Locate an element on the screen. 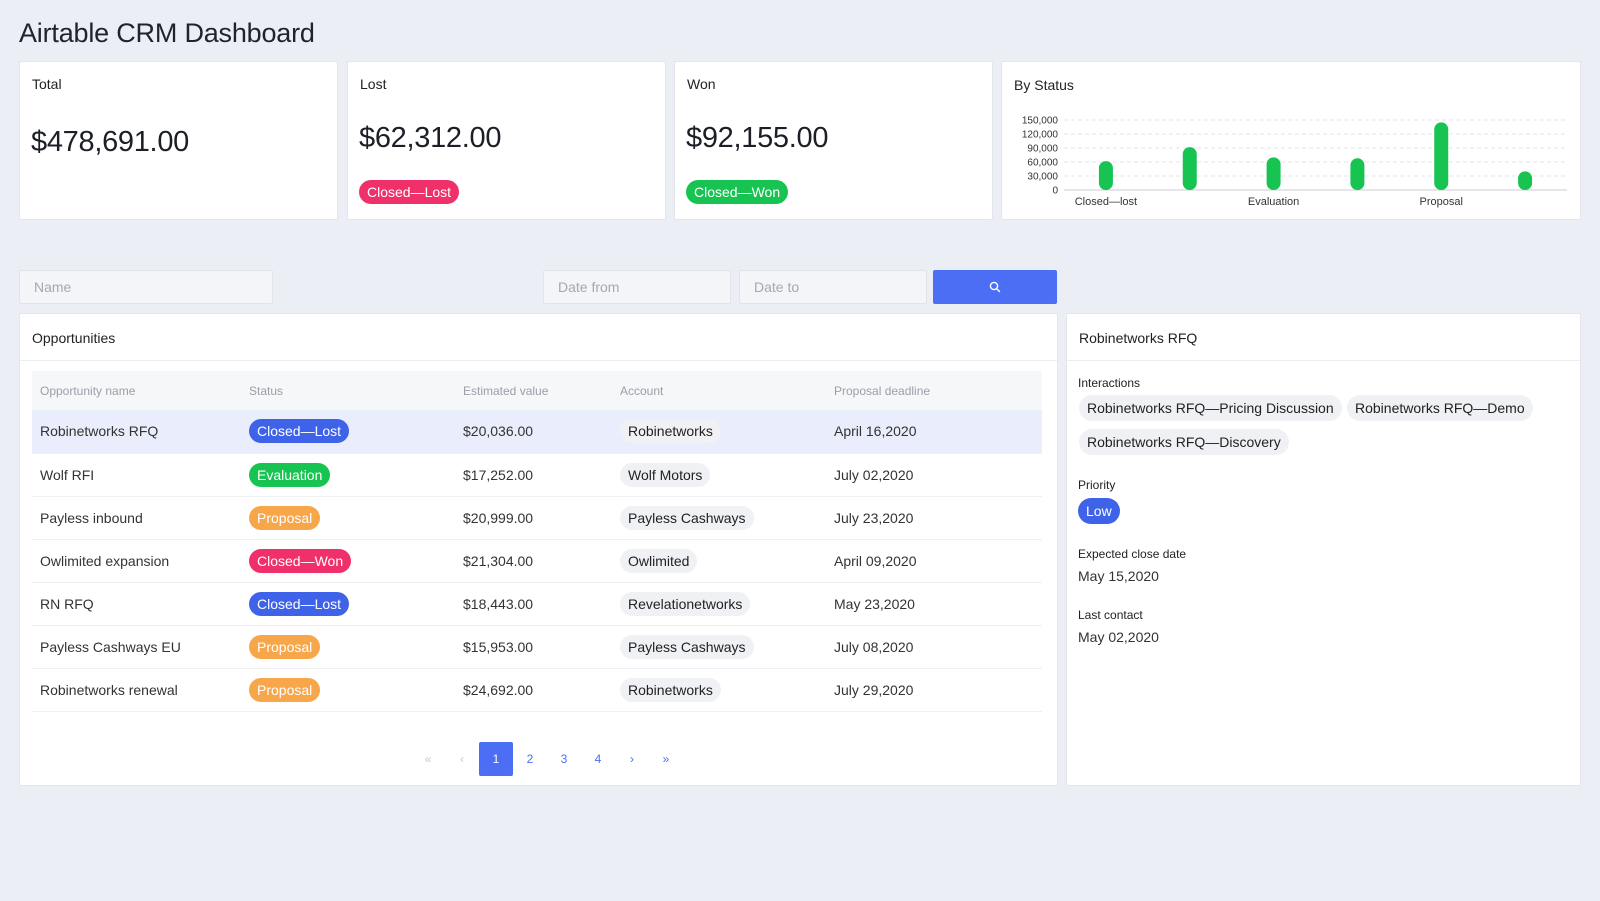 This screenshot has height=901, width=1600. column-header-status: Status is located at coordinates (348, 390).